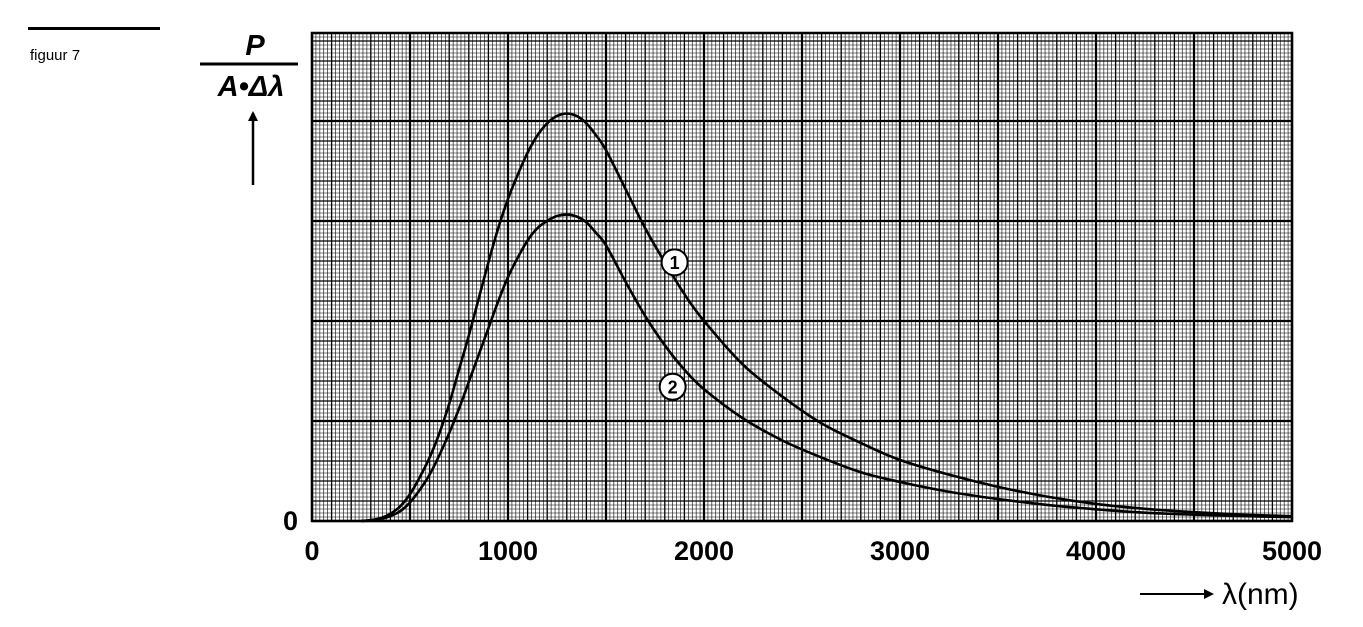 Image resolution: width=1363 pixels, height=627 pixels. I want to click on curve-labels: 12, so click(673, 324).